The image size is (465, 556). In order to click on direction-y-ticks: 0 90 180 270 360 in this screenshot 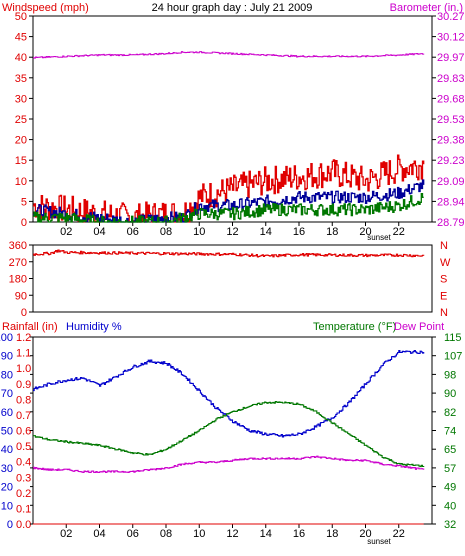, I will do `click(21, 279)`.